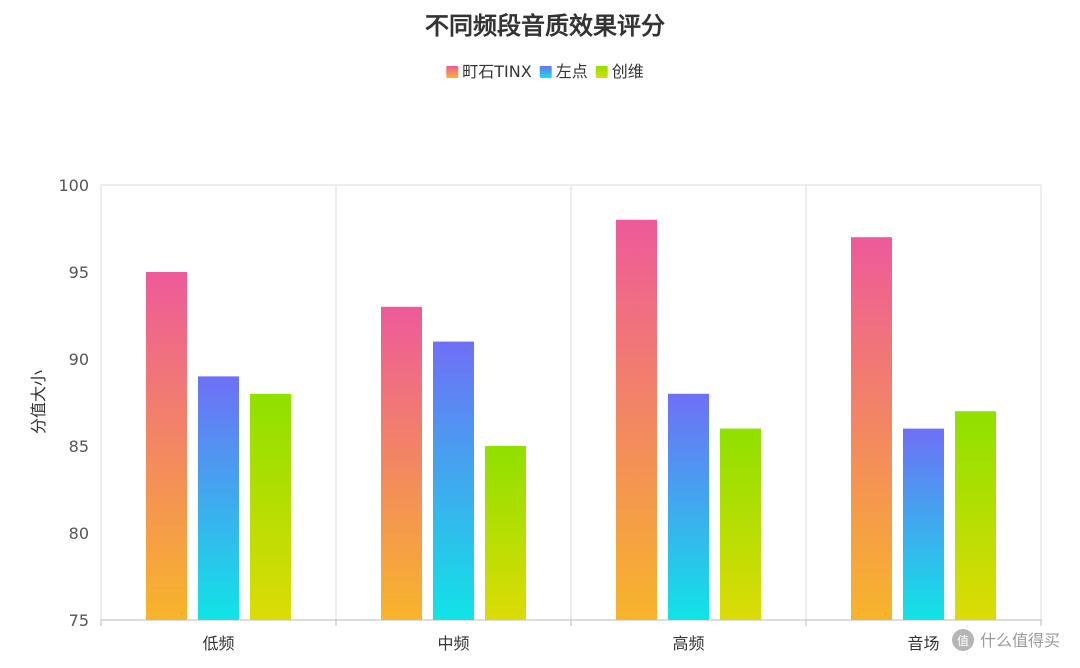  Describe the element at coordinates (975, 515) in the screenshot. I see `bar-音场-创维` at that location.